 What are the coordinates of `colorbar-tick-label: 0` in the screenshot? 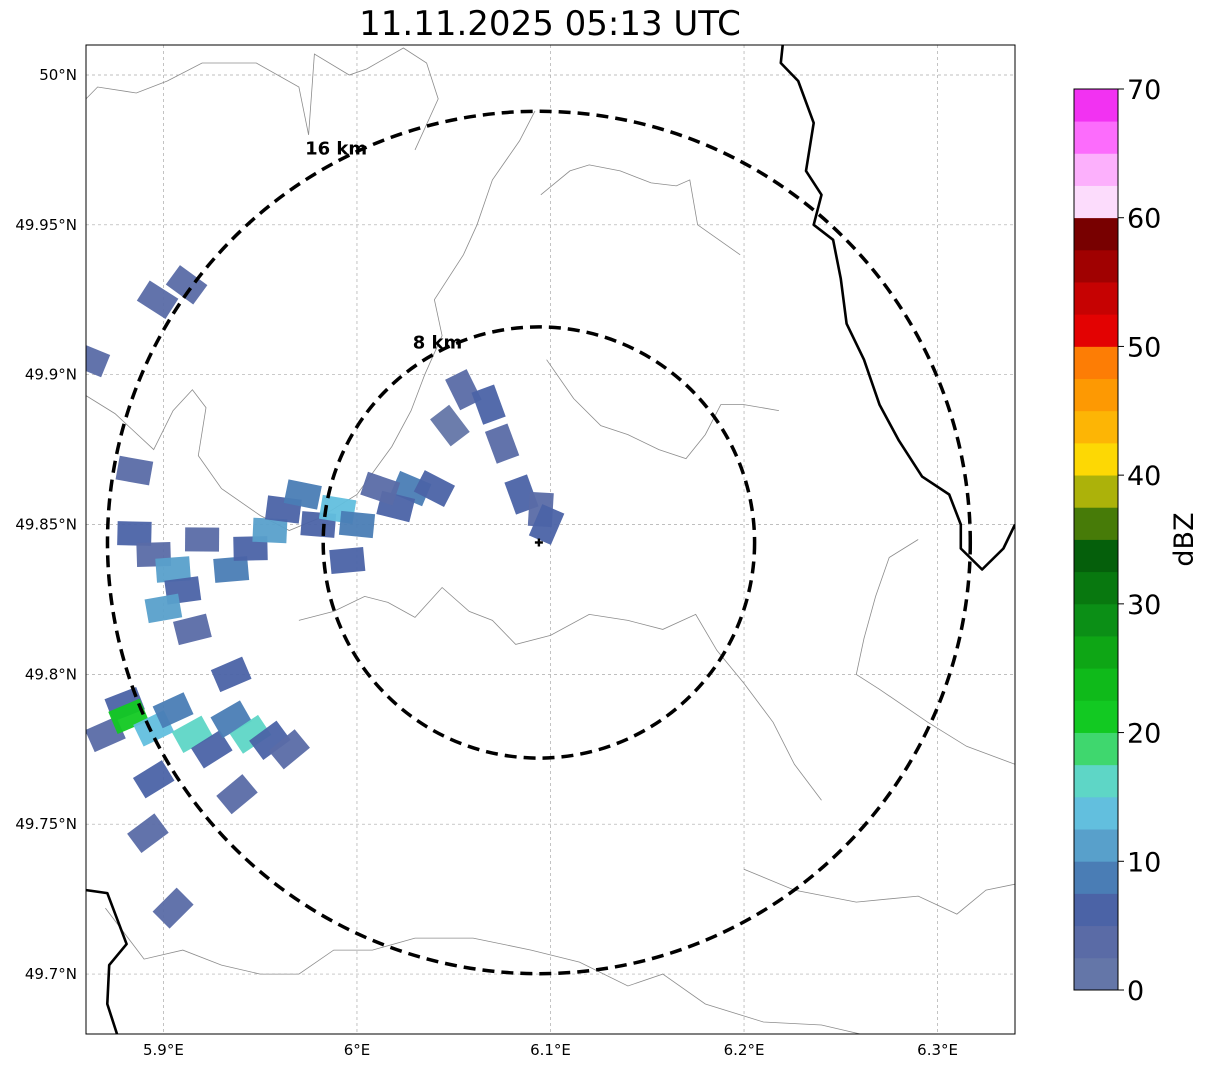 It's located at (1135, 991).